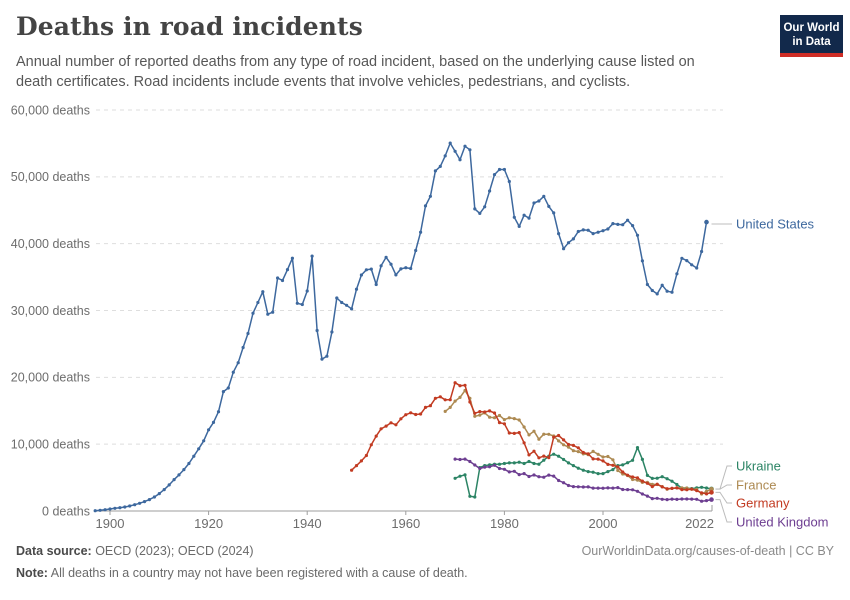 The image size is (850, 600). Describe the element at coordinates (775, 224) in the screenshot. I see `legend-label-united-states: United States` at that location.